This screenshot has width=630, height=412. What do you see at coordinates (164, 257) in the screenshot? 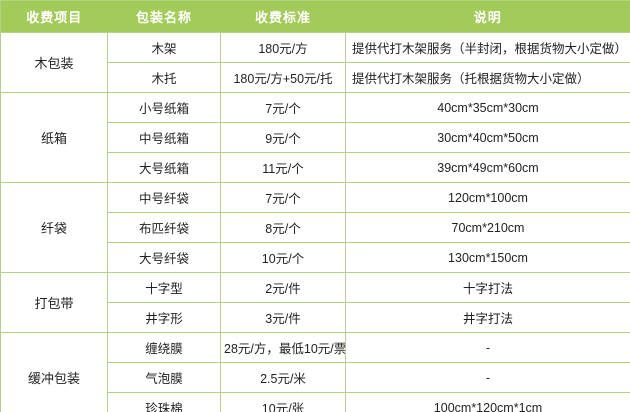
I see `package-name-cell: 大号纤袋` at bounding box center [164, 257].